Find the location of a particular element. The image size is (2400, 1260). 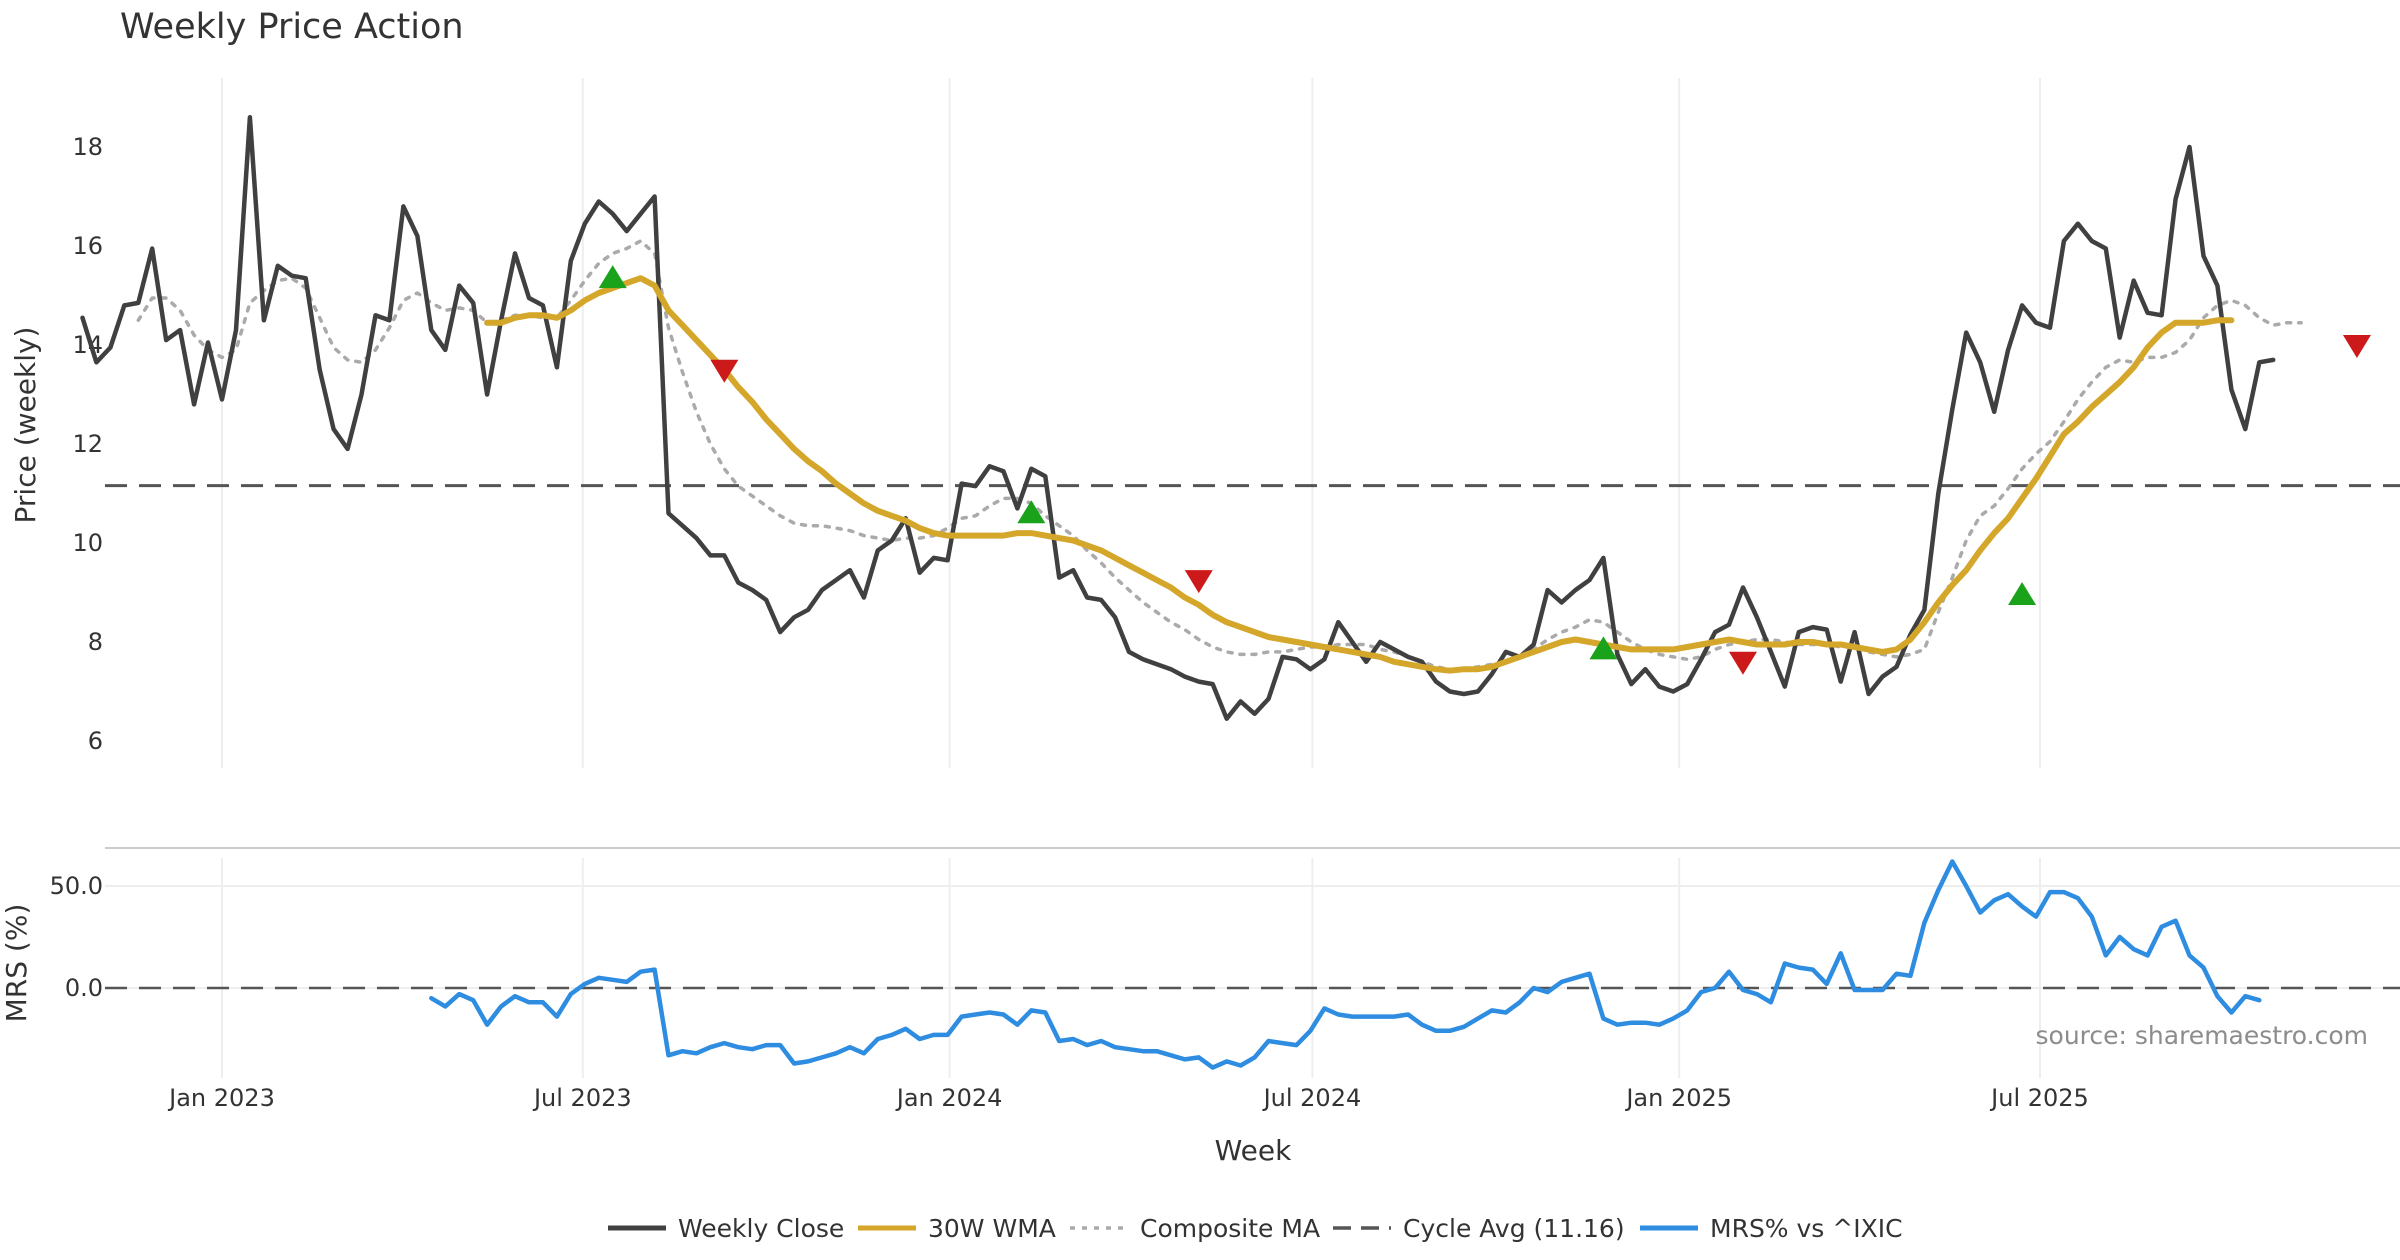

mrs-y-tick-label: 0.0 is located at coordinates (84, 988).